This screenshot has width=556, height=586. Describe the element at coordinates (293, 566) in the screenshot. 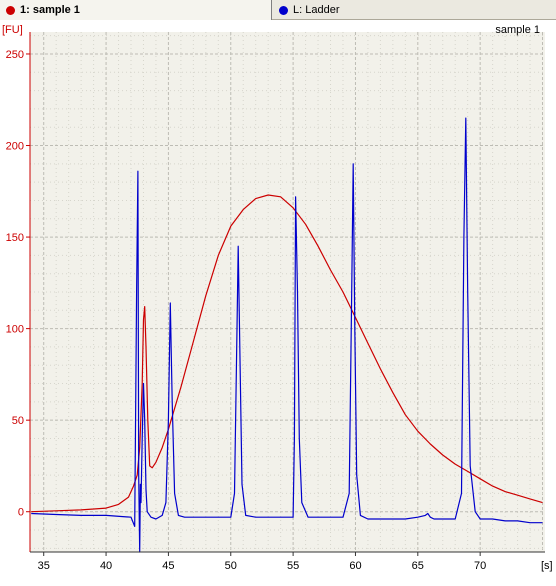

I see `x-tick-label: 55` at that location.